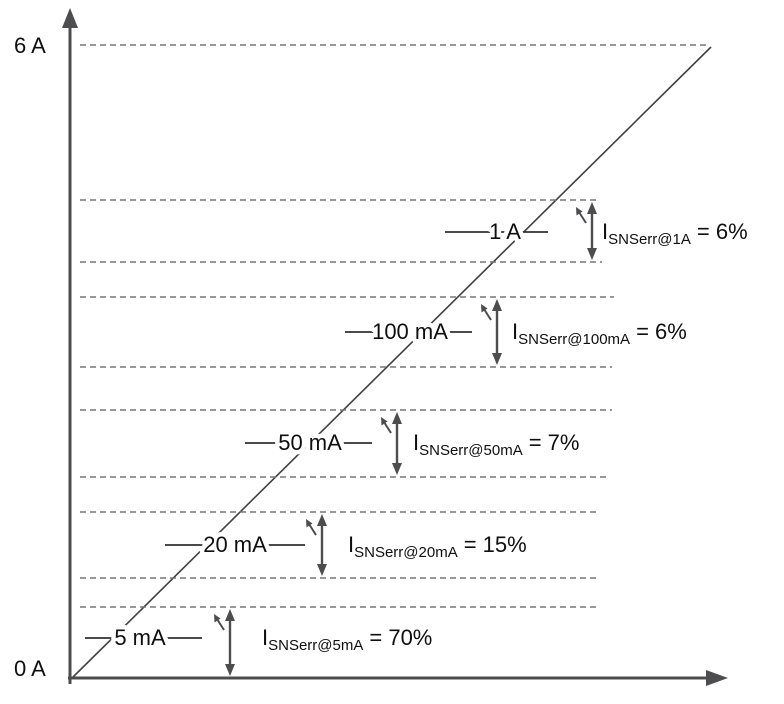 The width and height of the screenshot is (784, 704). I want to click on y-axis, so click(70, 346).